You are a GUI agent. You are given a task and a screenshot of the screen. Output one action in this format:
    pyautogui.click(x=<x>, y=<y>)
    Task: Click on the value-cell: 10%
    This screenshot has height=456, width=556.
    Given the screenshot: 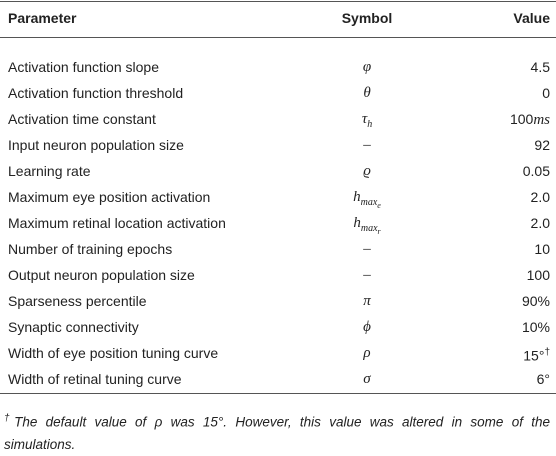 What is the action you would take?
    pyautogui.click(x=536, y=327)
    